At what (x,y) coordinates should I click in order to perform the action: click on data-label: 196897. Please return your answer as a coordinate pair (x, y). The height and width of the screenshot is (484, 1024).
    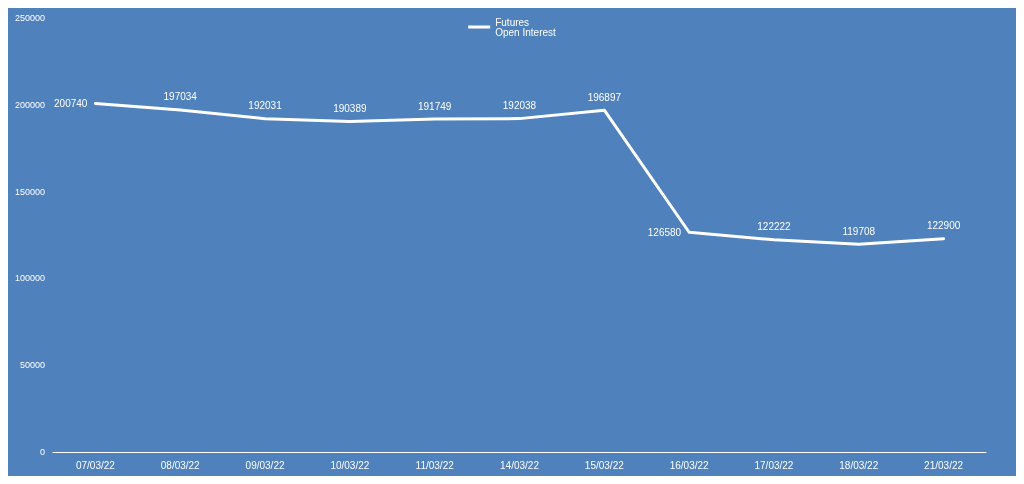
    Looking at the image, I should click on (604, 97).